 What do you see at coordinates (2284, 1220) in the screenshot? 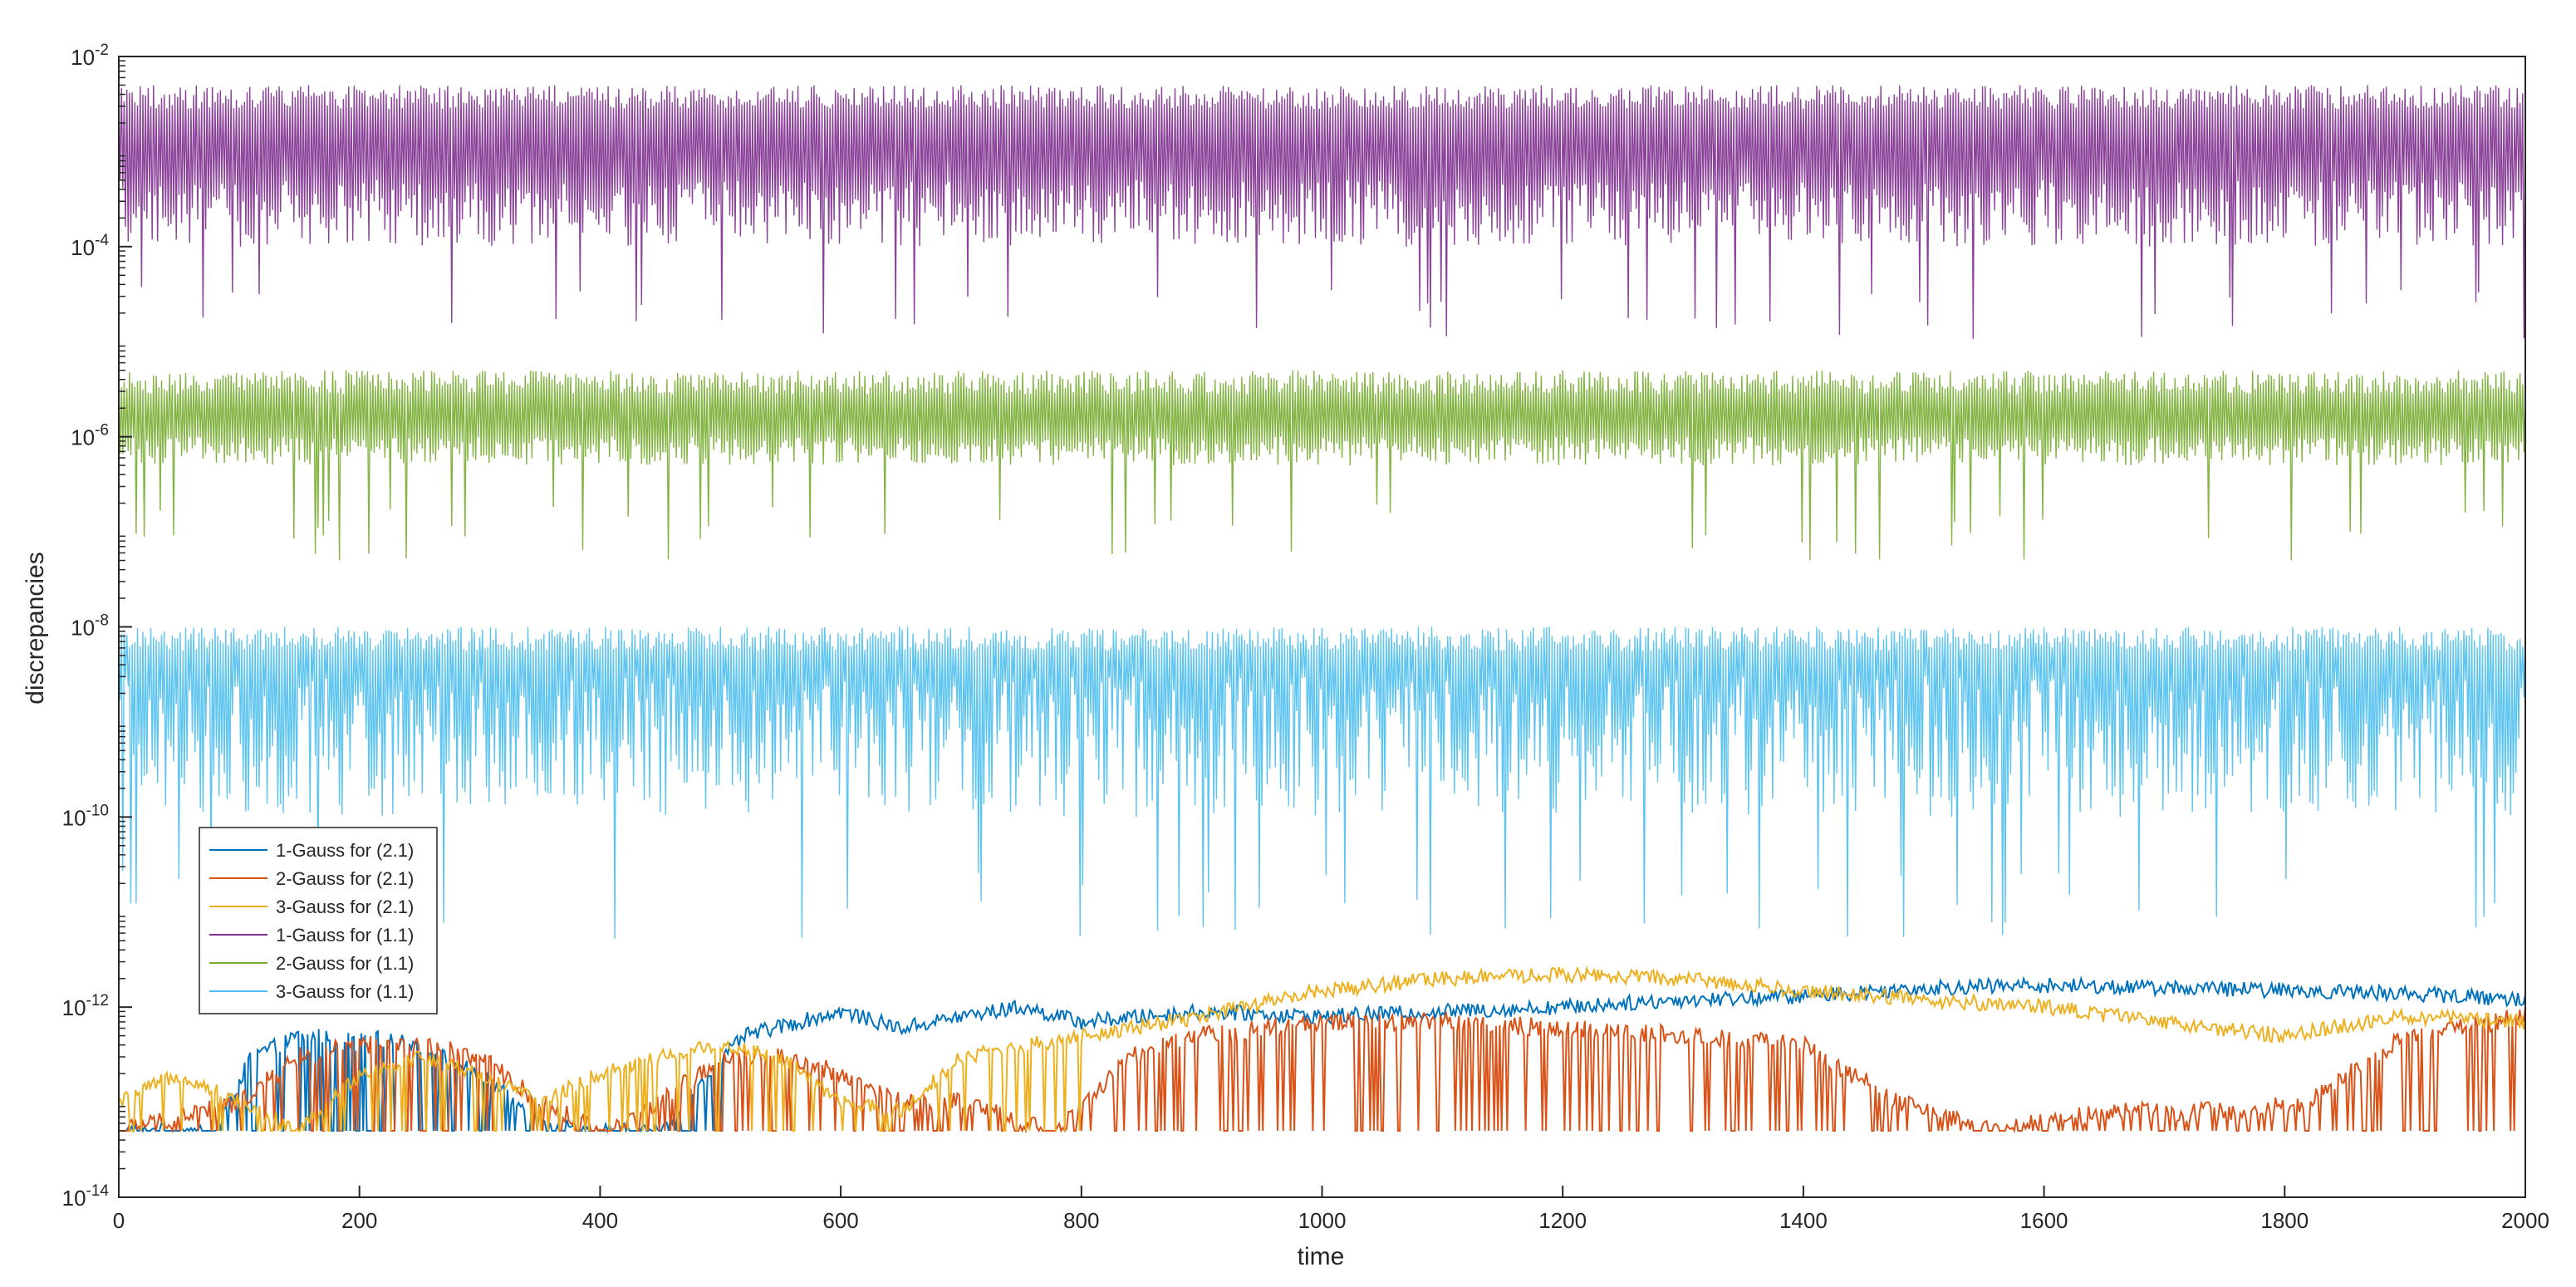
I see `x-tick-label: 1800` at bounding box center [2284, 1220].